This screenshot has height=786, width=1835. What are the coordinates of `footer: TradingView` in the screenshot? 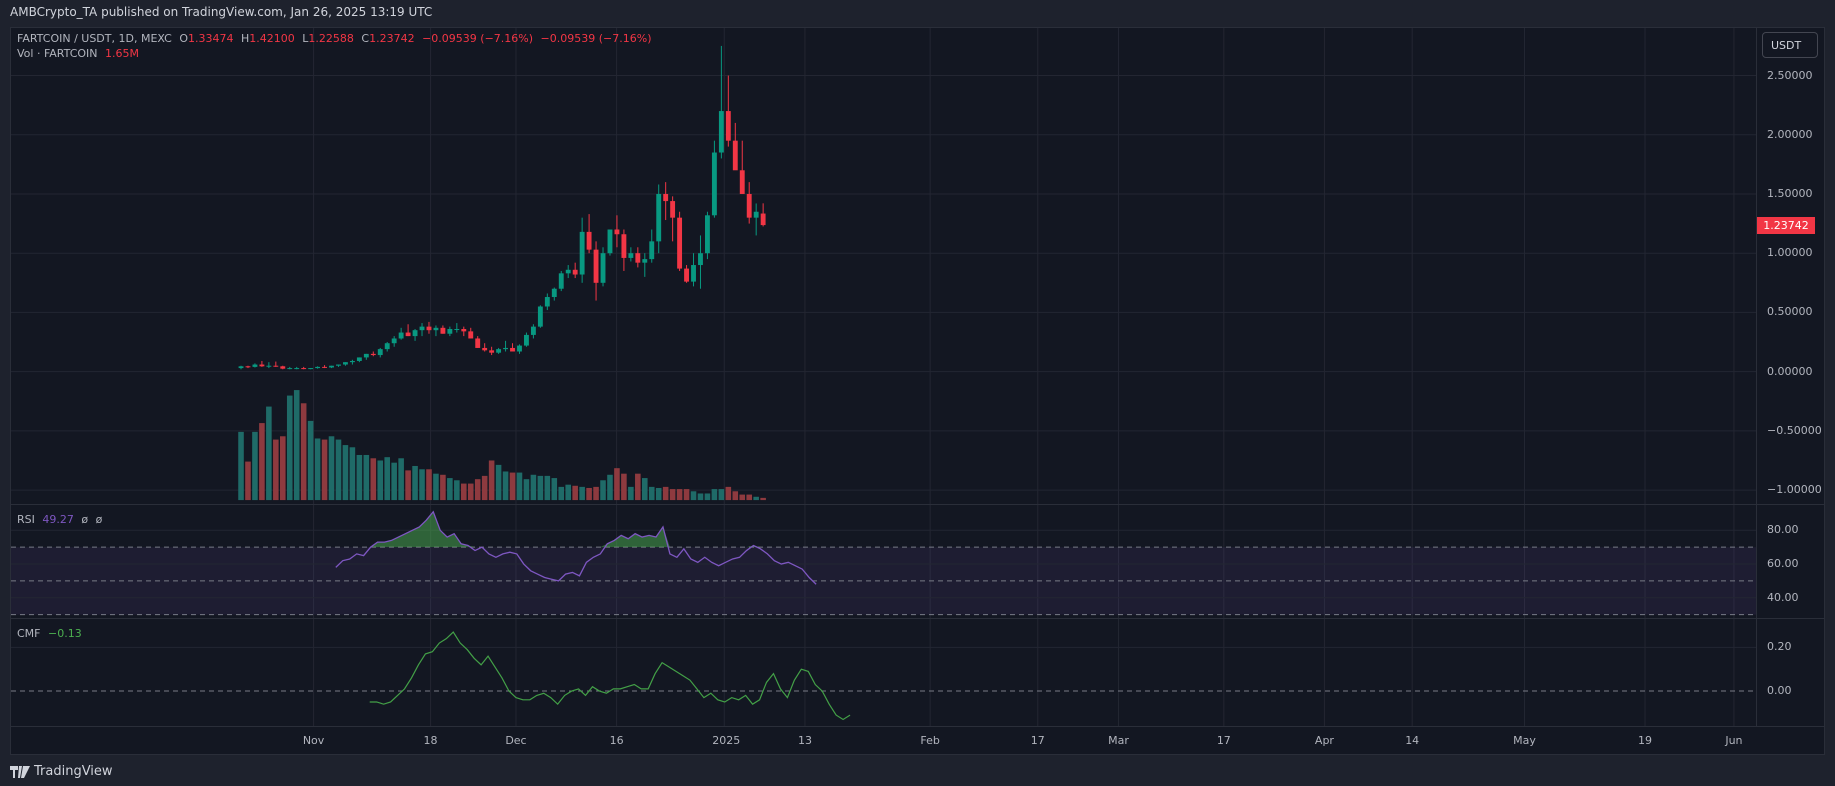 It's located at (917, 770).